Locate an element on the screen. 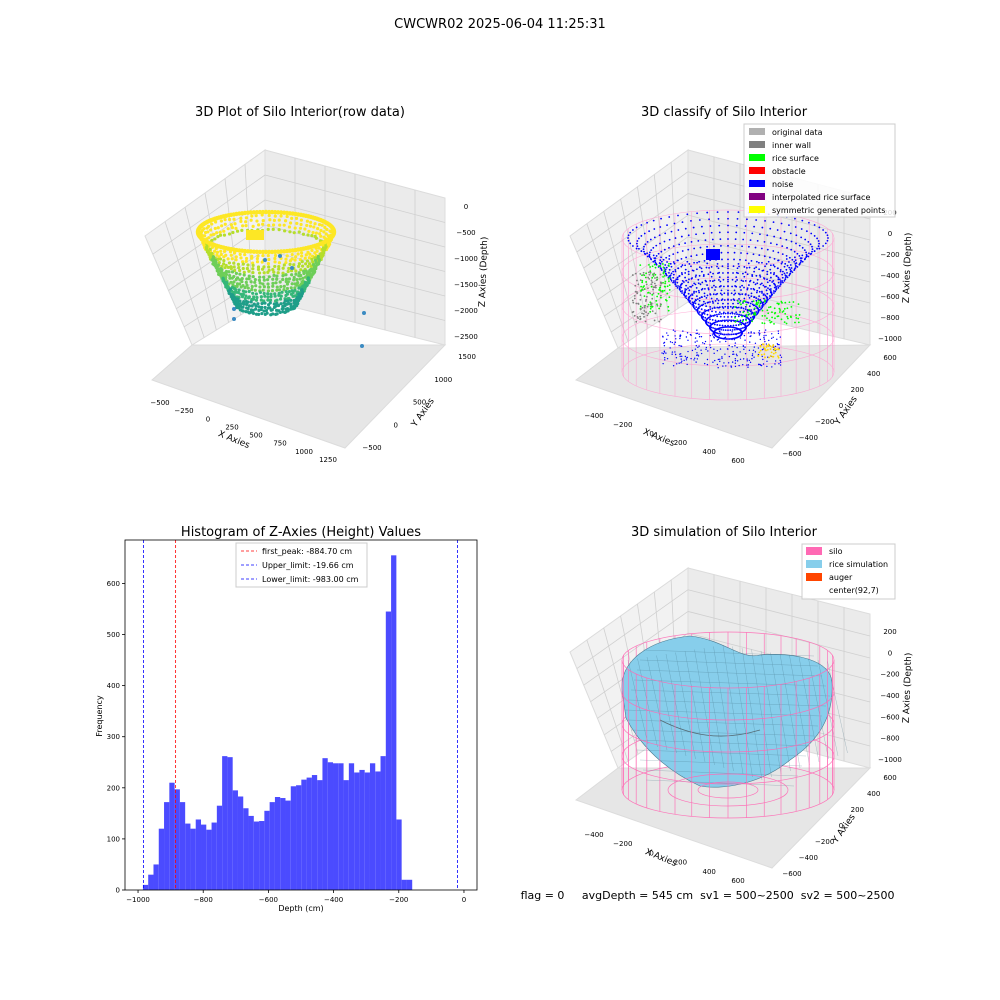 This screenshot has height=1000, width=1000. simulation-legend-label: center(92,7) is located at coordinates (854, 590).